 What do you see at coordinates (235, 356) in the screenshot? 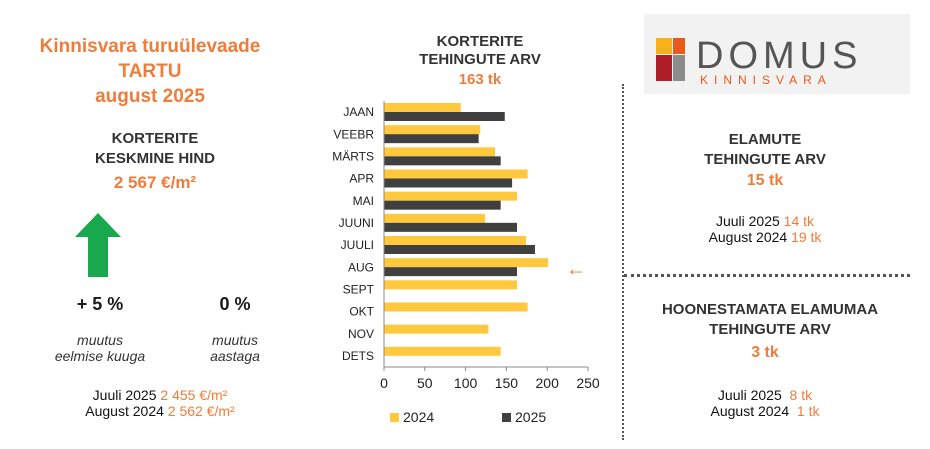
I see `yoy-caption-line-2: aastaga` at bounding box center [235, 356].